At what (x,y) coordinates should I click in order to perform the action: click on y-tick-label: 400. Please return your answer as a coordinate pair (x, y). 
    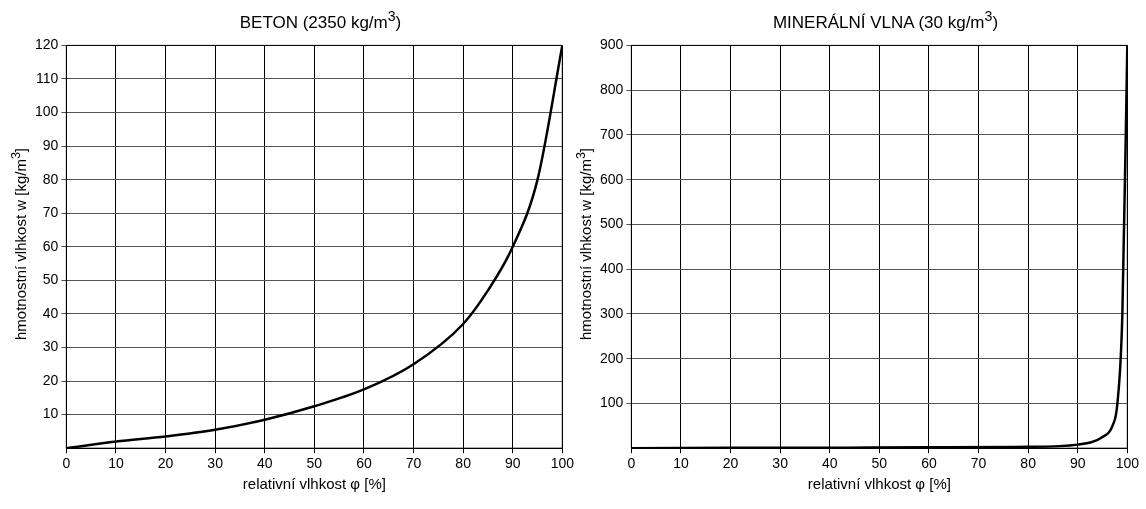
    Looking at the image, I should click on (612, 268).